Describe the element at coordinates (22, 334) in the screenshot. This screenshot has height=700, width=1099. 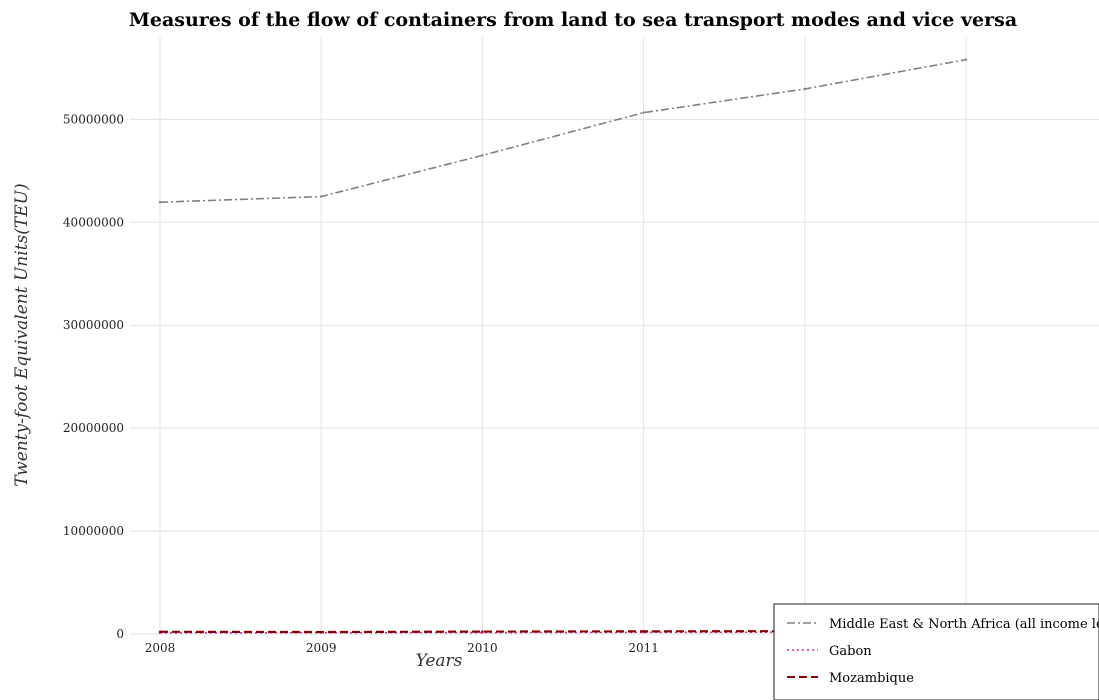
I see `y-axis-label: Twenty-foot Equivalent Units(TEU)` at that location.